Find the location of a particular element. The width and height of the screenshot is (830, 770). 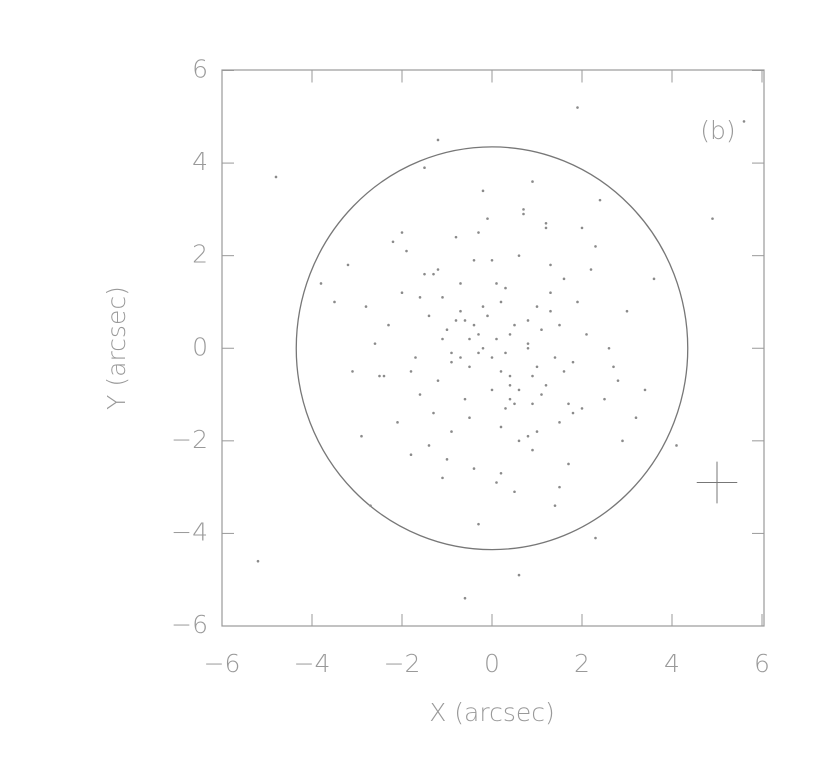

y-tick-label: 6 is located at coordinates (200, 69).